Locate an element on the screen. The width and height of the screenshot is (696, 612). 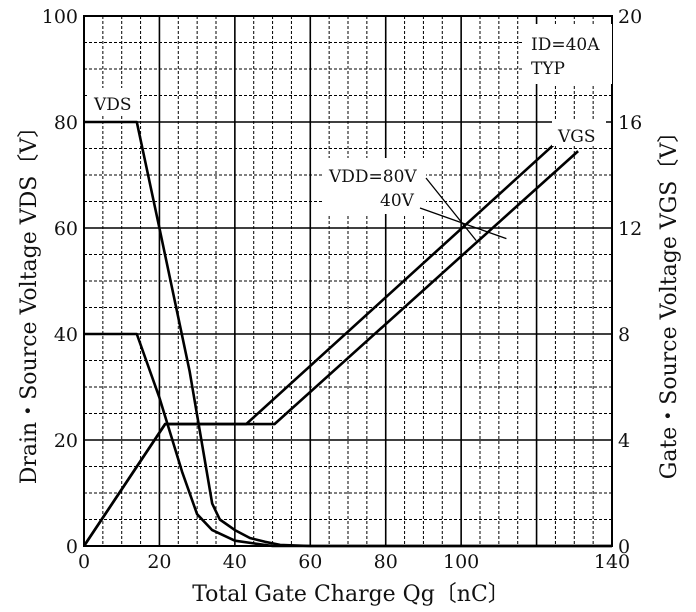
vdd-80v-label: VDD=80V is located at coordinates (372, 177).